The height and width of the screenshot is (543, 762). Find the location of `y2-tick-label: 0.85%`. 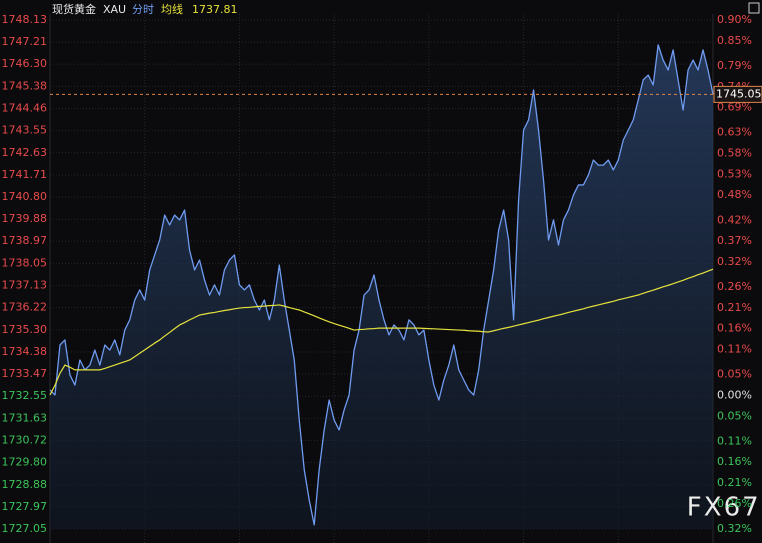

y2-tick-label: 0.85% is located at coordinates (734, 40).